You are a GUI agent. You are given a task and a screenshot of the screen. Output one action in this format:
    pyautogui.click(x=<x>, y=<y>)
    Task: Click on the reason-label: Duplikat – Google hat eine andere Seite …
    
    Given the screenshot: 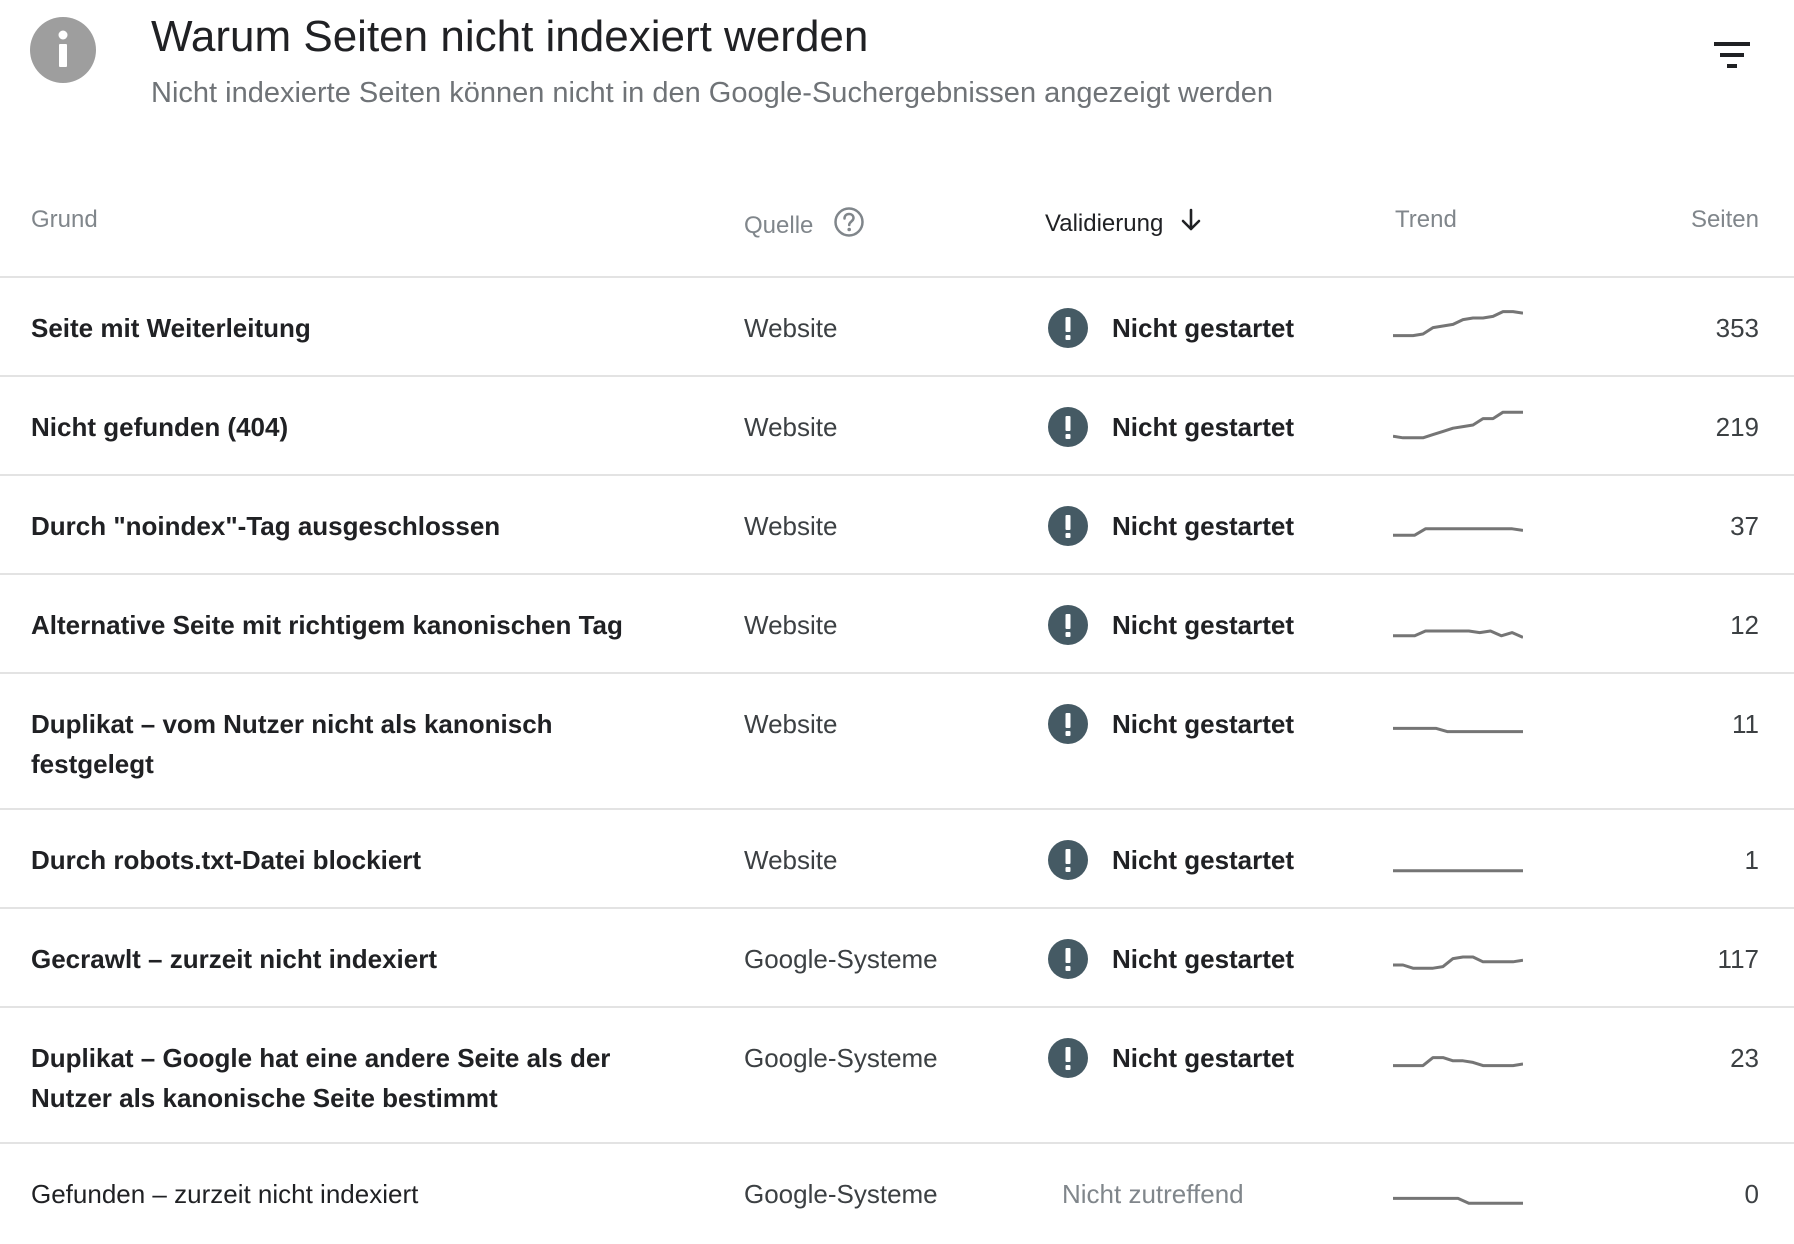 What is the action you would take?
    pyautogui.click(x=321, y=1078)
    